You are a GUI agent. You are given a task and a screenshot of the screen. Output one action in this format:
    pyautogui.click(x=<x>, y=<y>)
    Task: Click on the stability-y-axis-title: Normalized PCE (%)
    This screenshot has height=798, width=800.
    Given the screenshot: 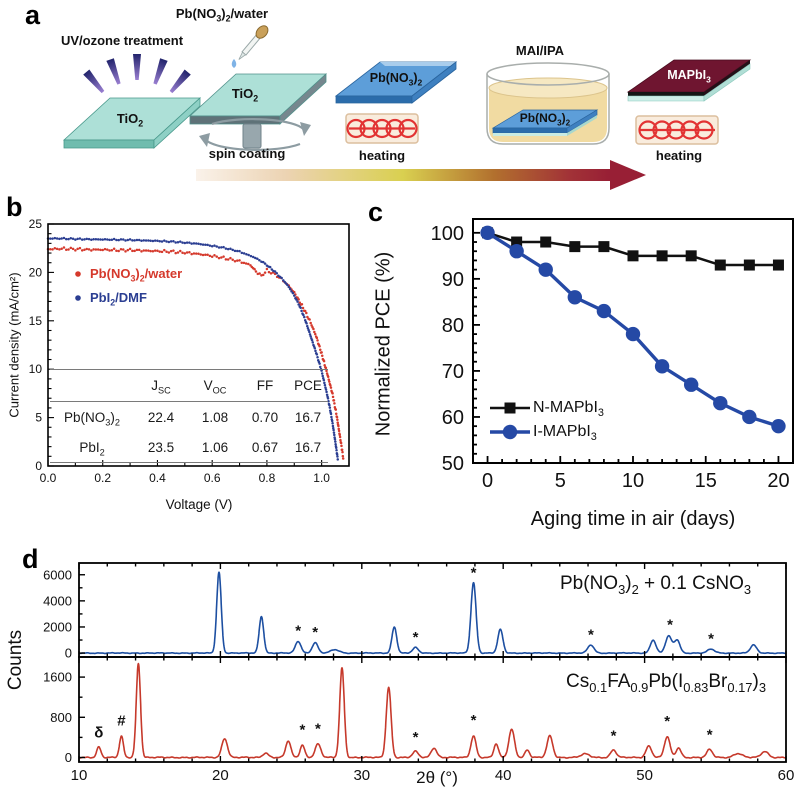 What is the action you would take?
    pyautogui.click(x=383, y=344)
    